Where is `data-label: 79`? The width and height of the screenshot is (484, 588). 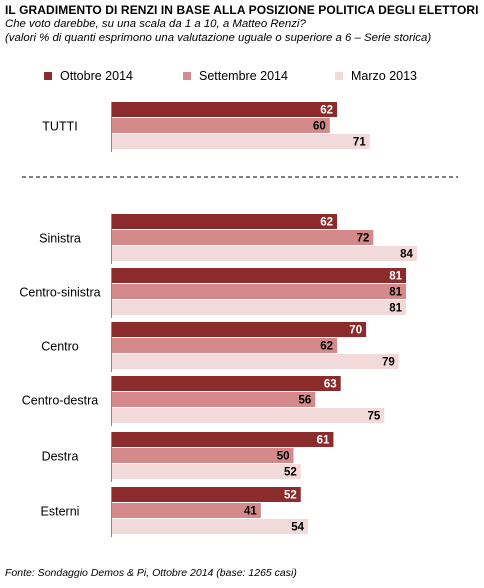 data-label: 79 is located at coordinates (388, 363).